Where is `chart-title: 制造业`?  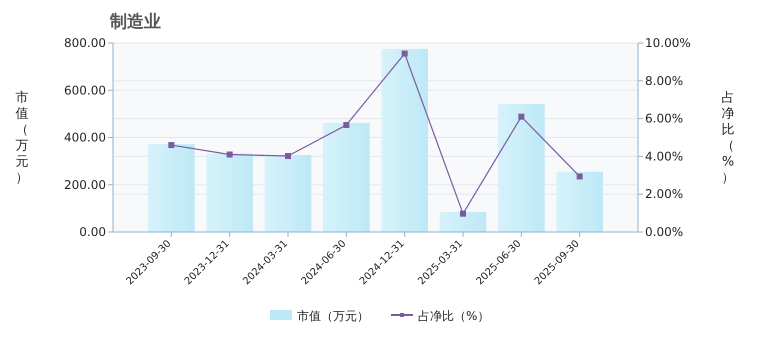
chart-title: 制造业 is located at coordinates (135, 22).